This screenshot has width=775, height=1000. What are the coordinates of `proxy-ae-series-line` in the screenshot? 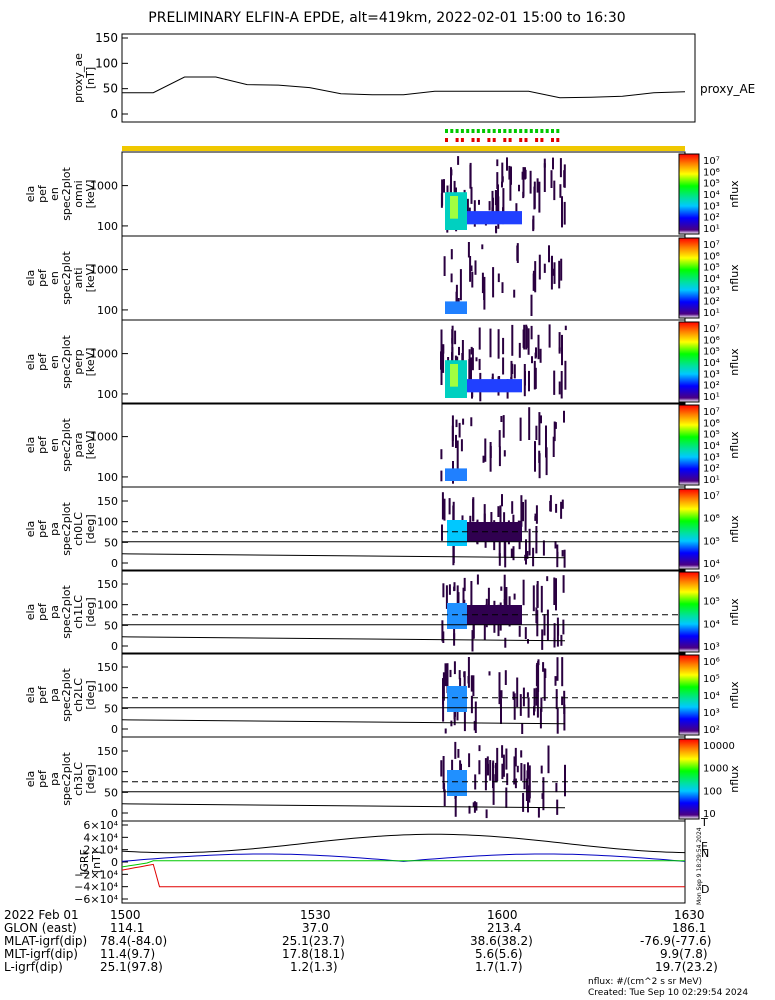 It's located at (404, 87).